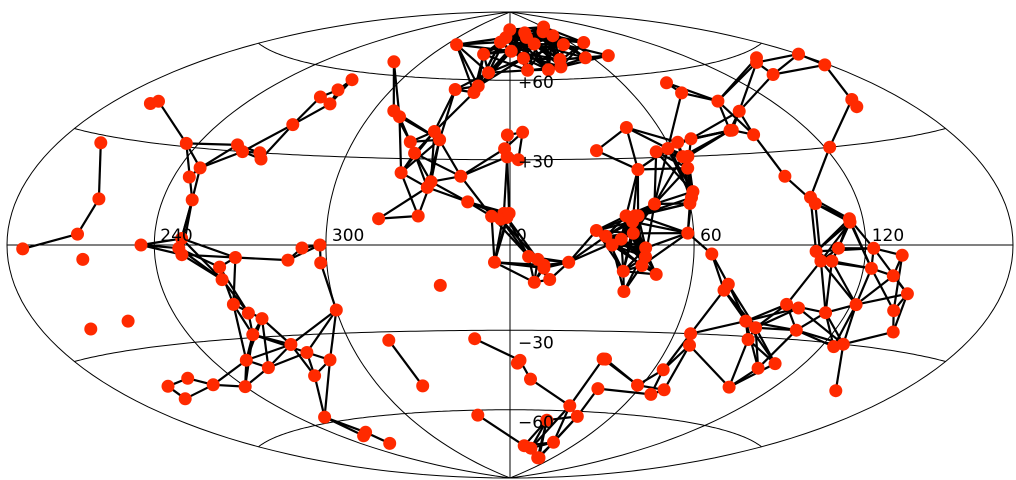 Image resolution: width=1016 pixels, height=480 pixels. I want to click on longitude-label-60: 60, so click(711, 236).